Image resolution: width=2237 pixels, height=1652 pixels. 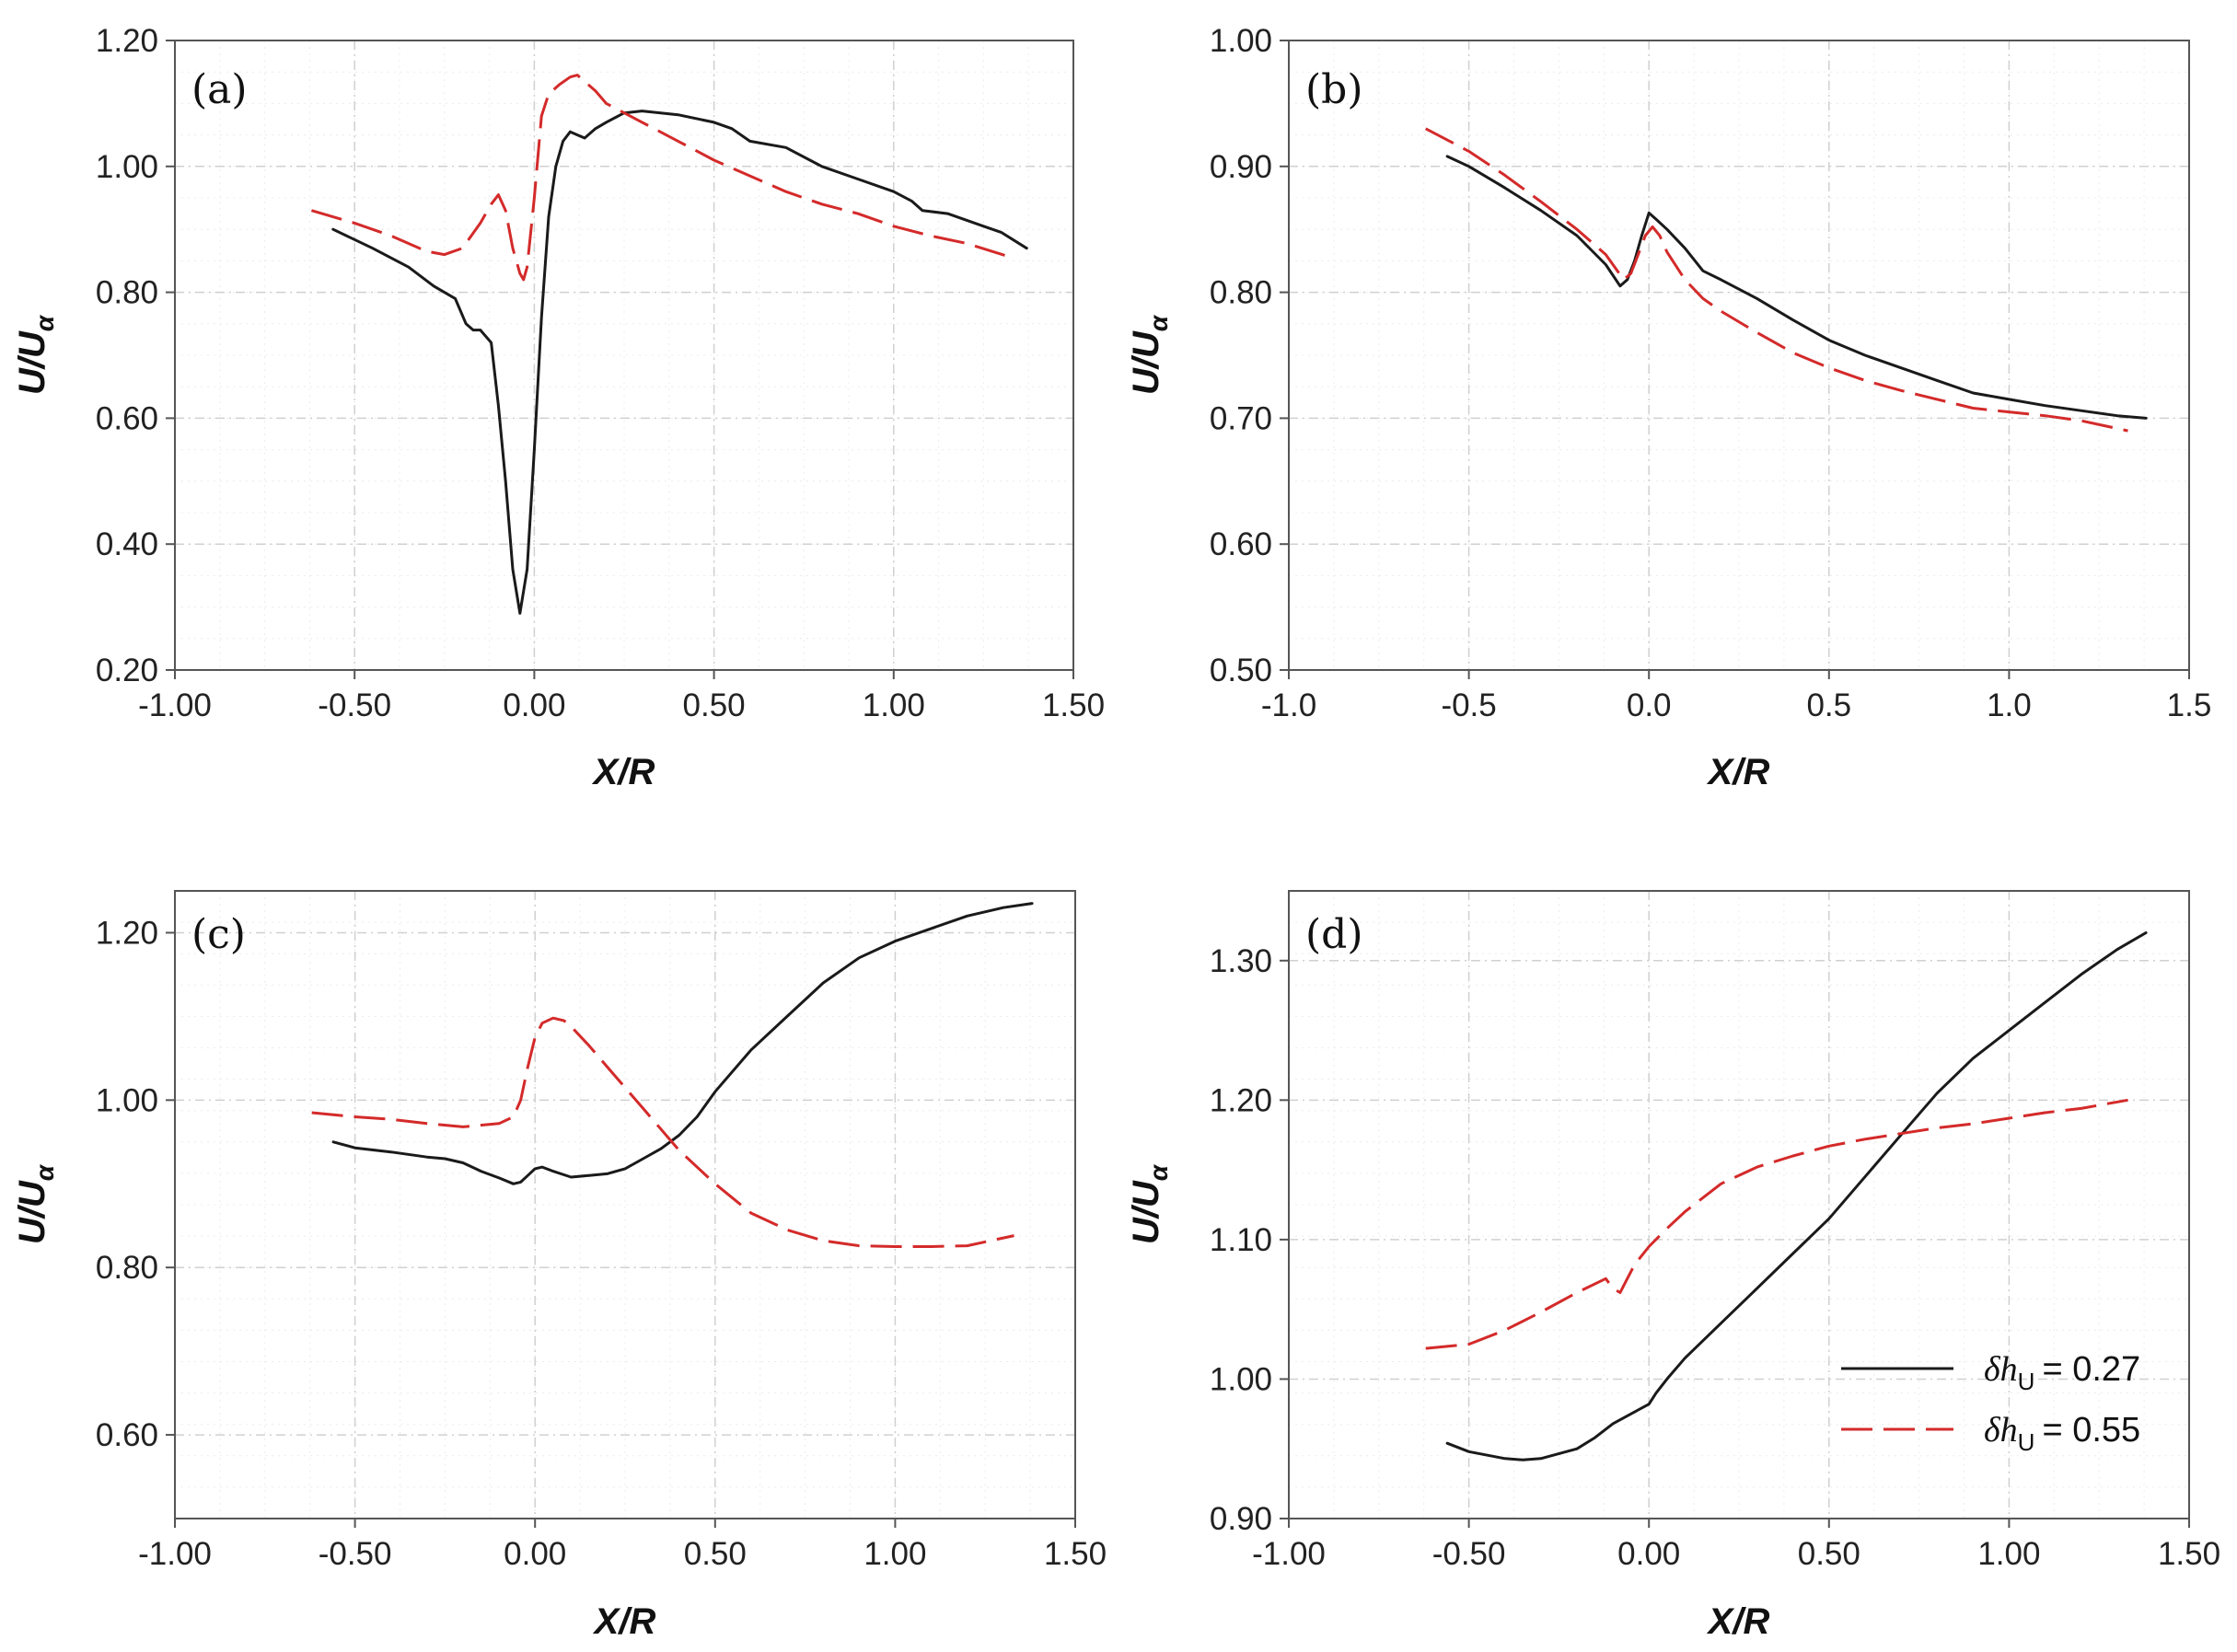 What do you see at coordinates (1241, 1240) in the screenshot?
I see `chart3-y-tick-label: 1.10` at bounding box center [1241, 1240].